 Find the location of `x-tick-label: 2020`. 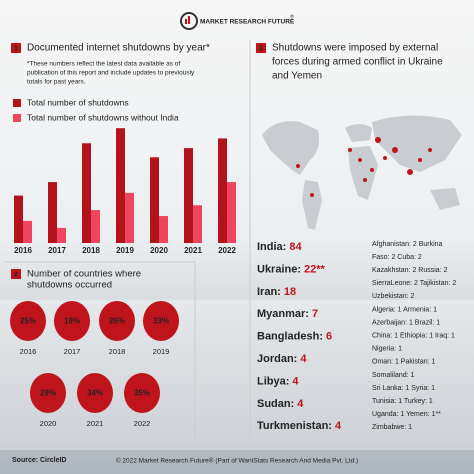

x-tick-label: 2020 is located at coordinates (159, 250).